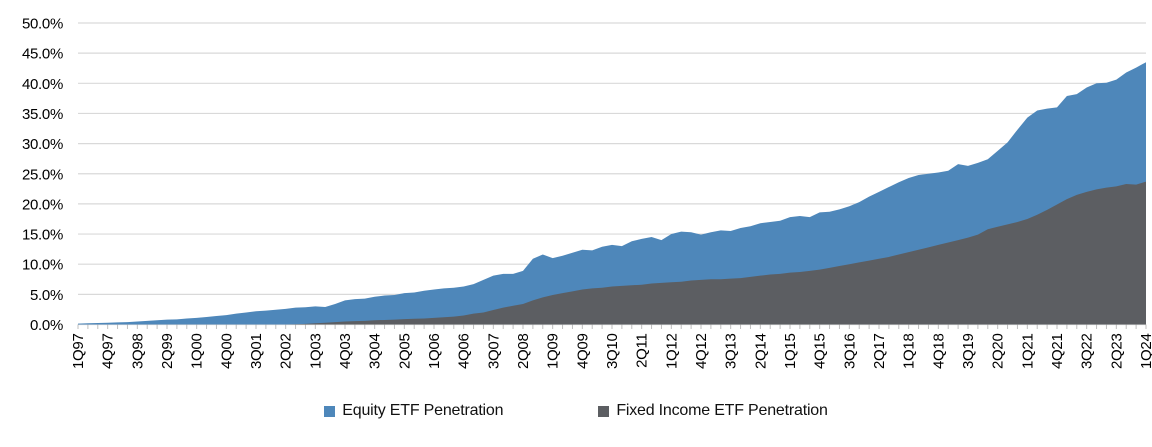 The image size is (1152, 447). I want to click on svg-text: 3Q04, so click(375, 352).